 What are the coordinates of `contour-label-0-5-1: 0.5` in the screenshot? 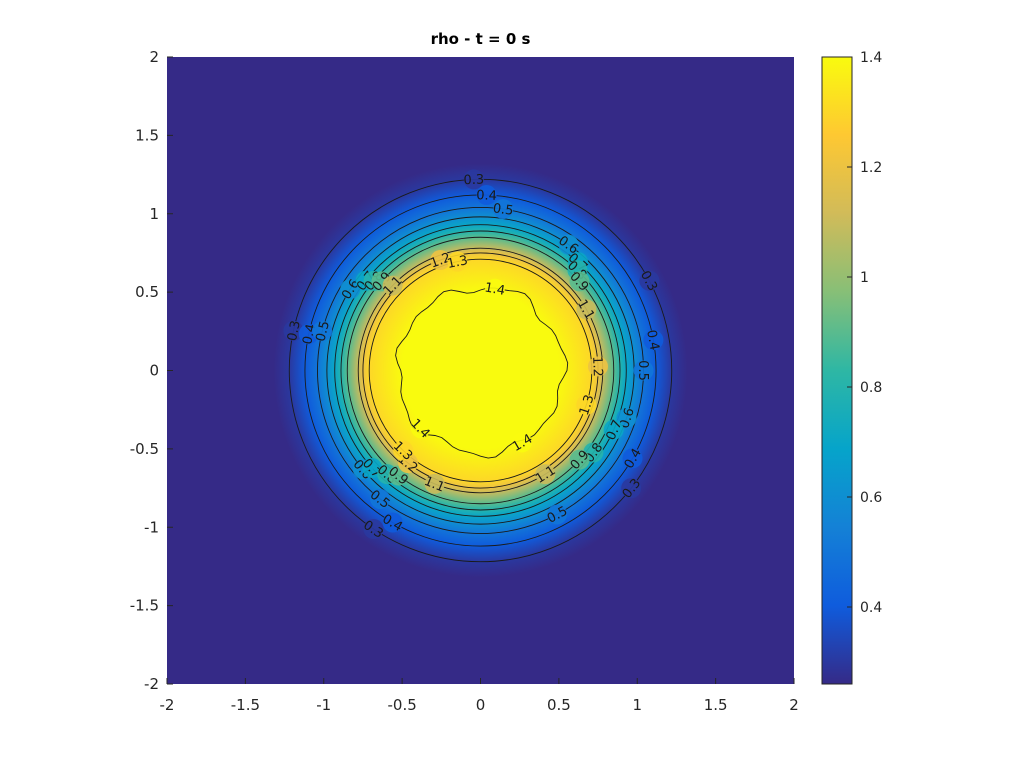 It's located at (323, 331).